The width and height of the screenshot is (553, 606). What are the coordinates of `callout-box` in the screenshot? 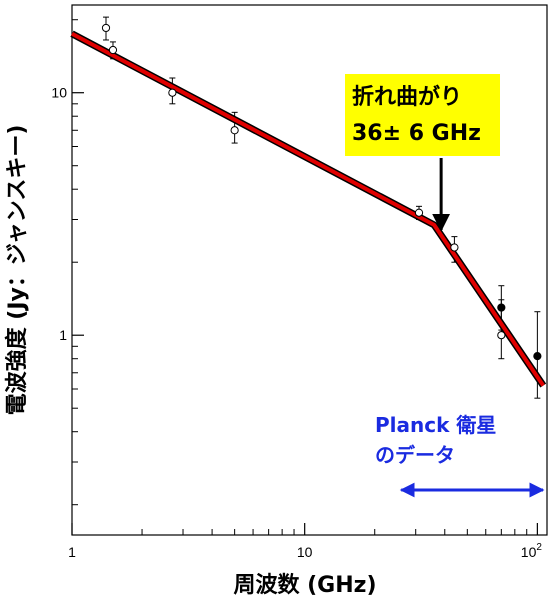 It's located at (422, 115).